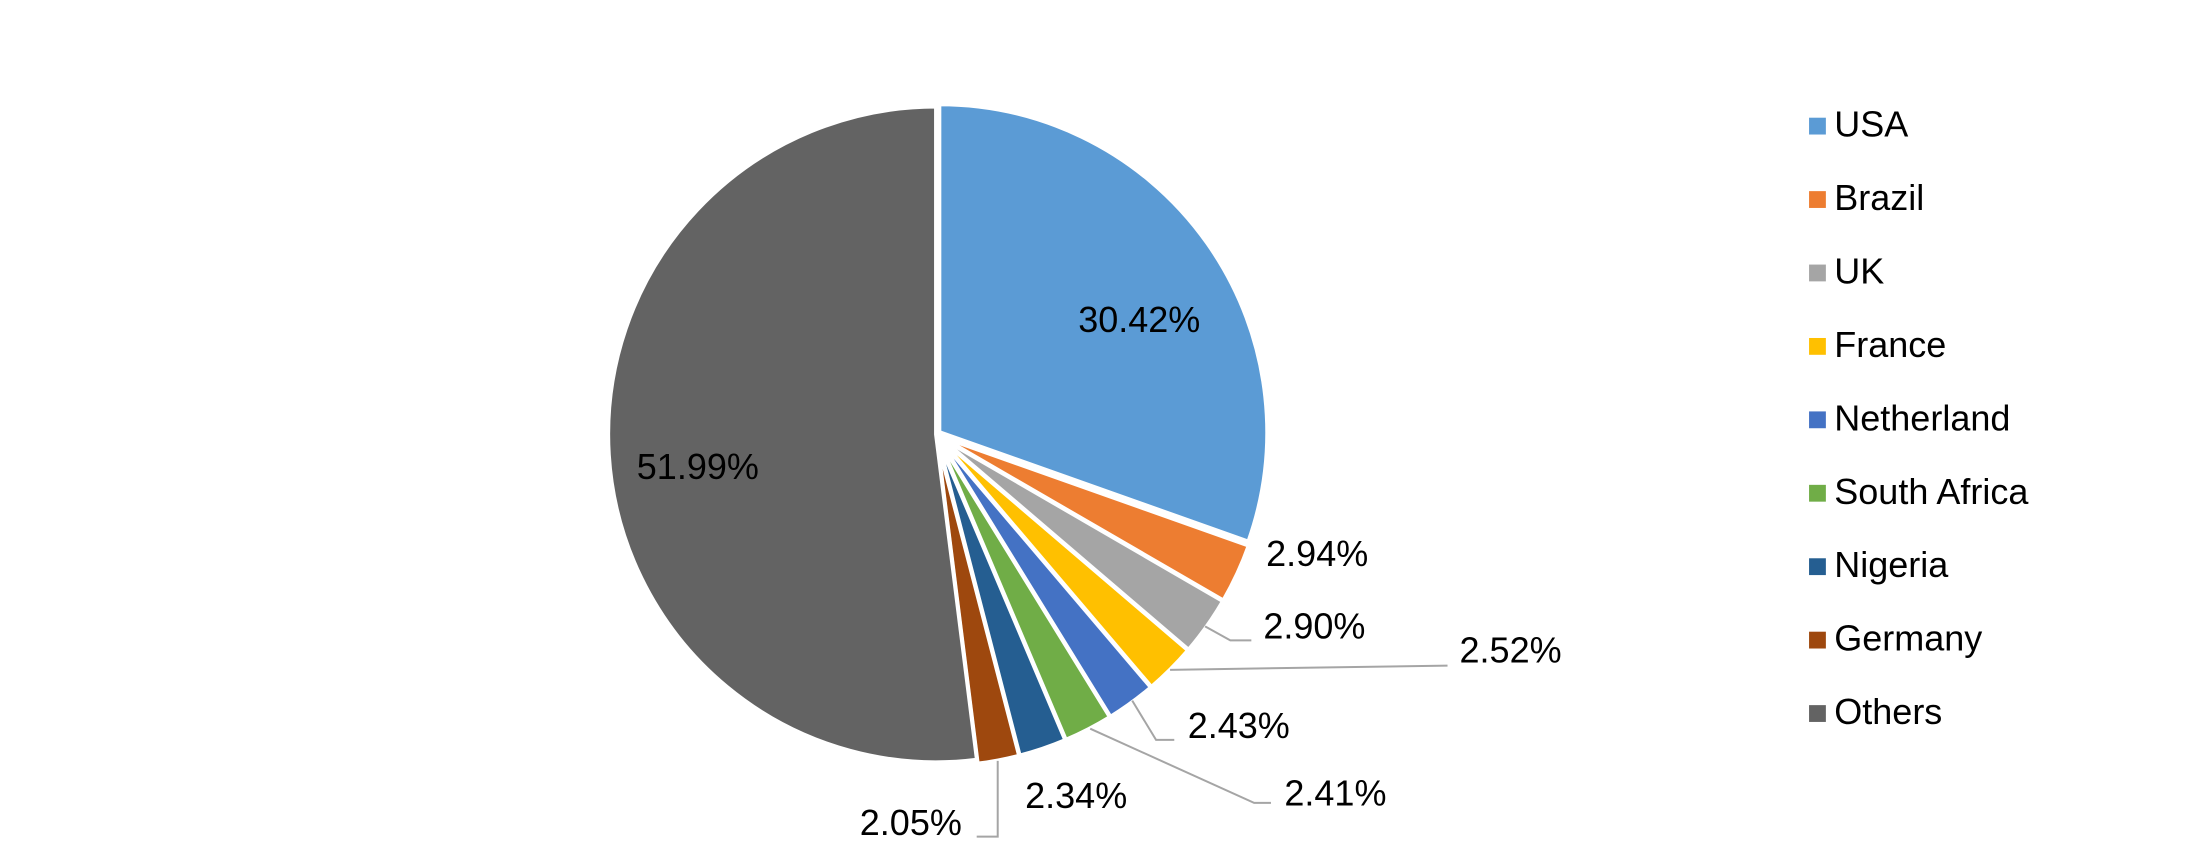 The image size is (2186, 866). I want to click on data-label: 2.94%, so click(1317, 553).